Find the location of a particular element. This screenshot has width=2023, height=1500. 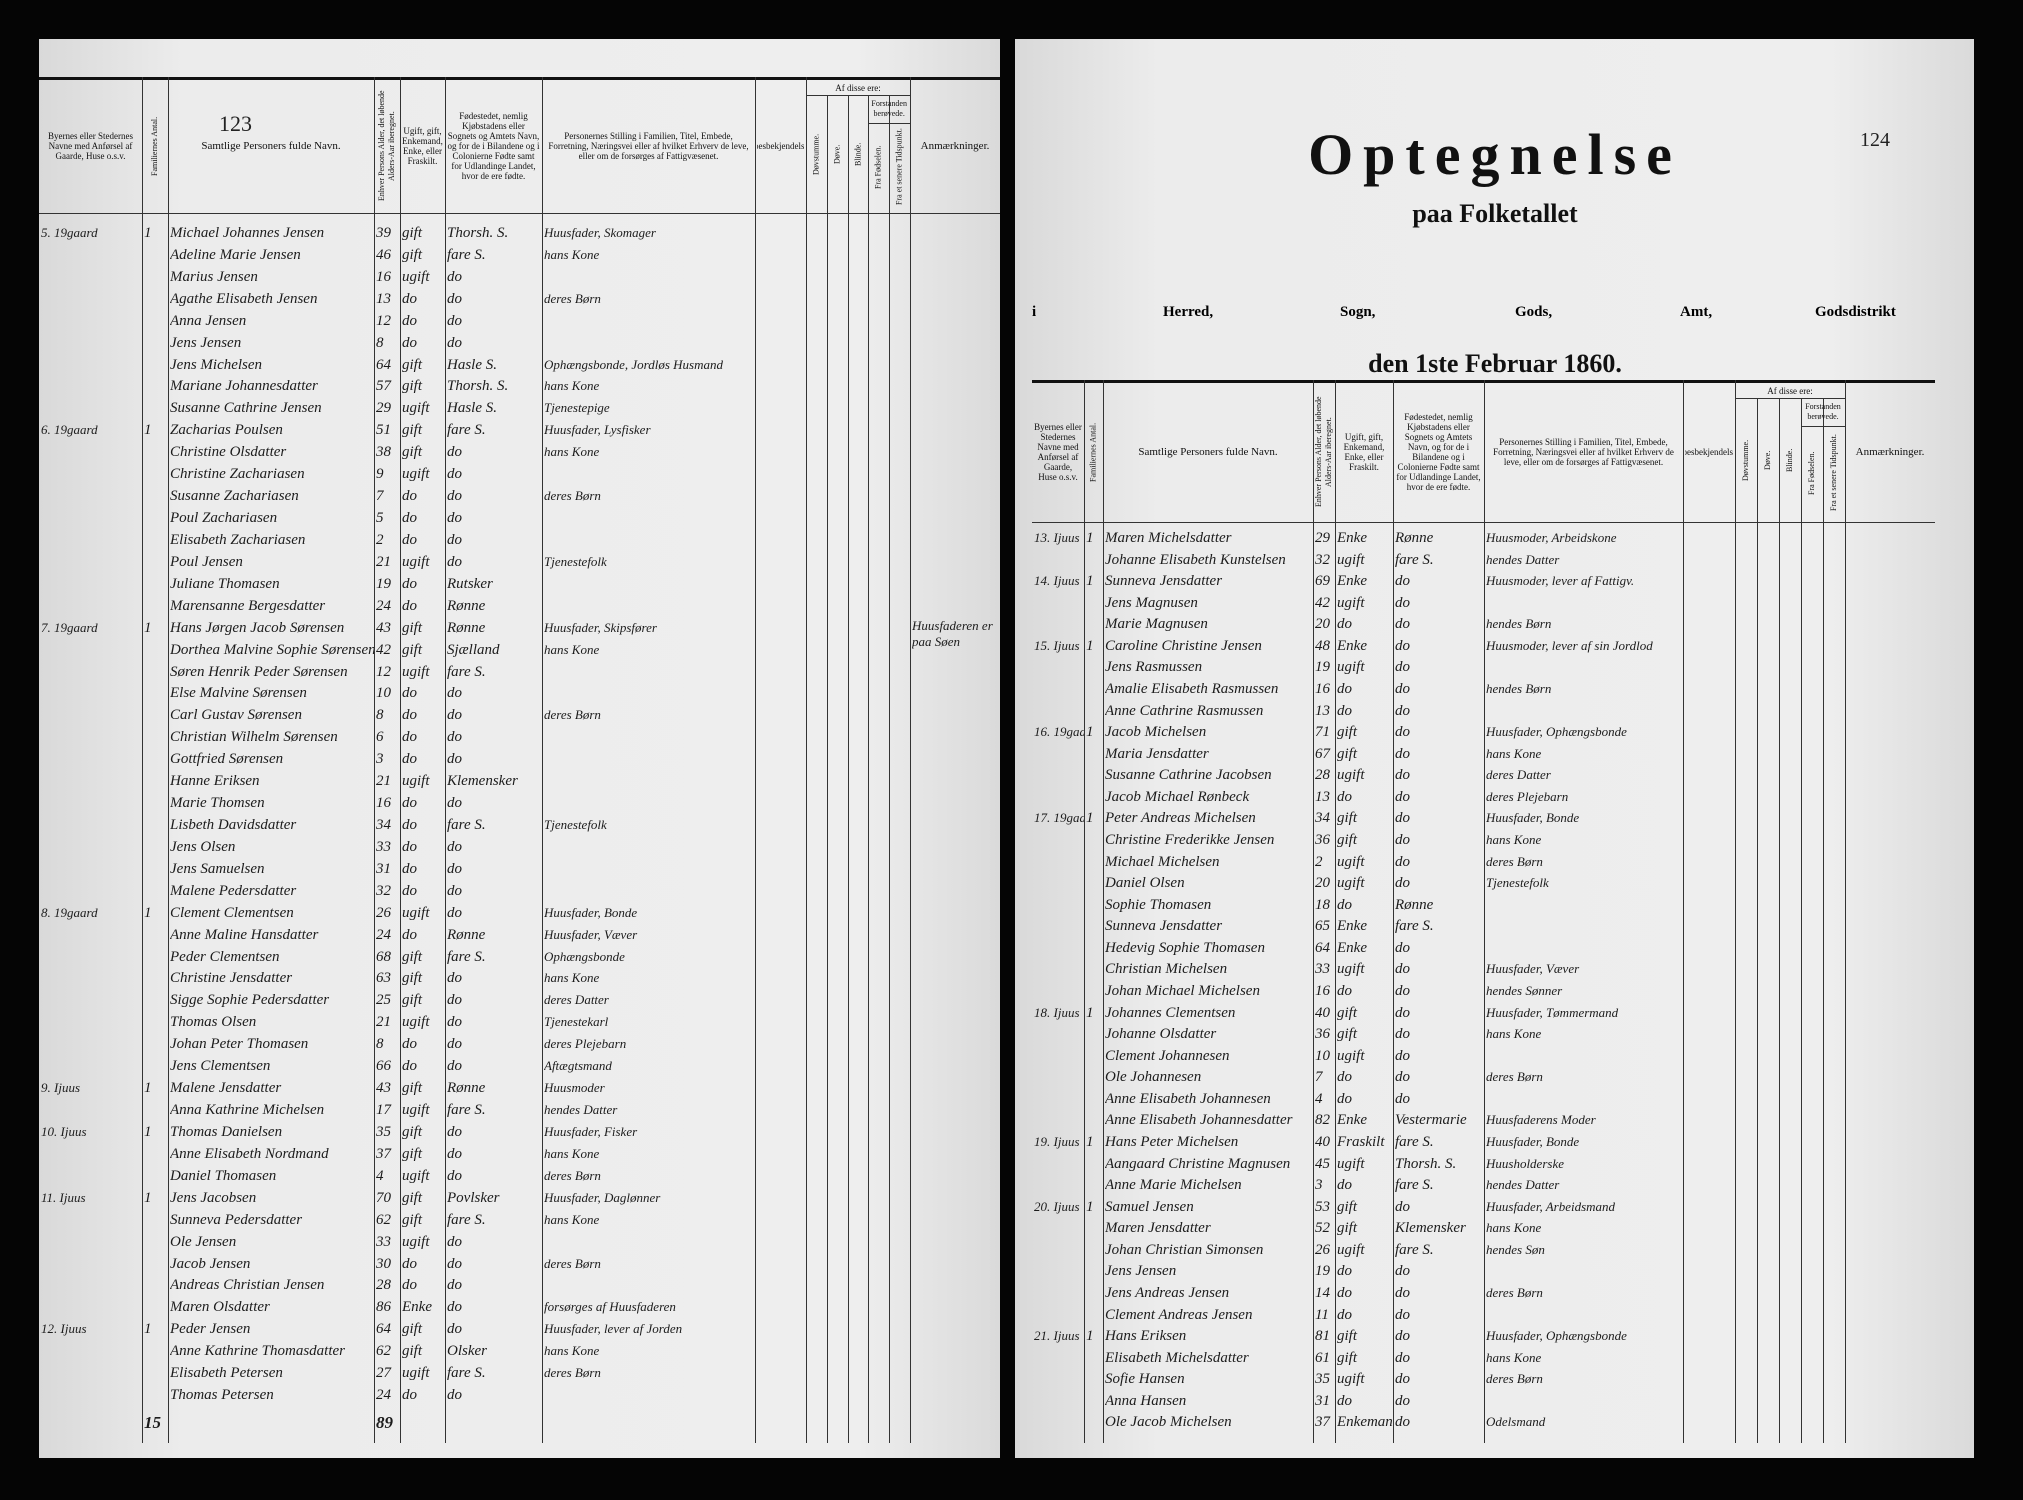

entry-age: 29 is located at coordinates (1322, 538).